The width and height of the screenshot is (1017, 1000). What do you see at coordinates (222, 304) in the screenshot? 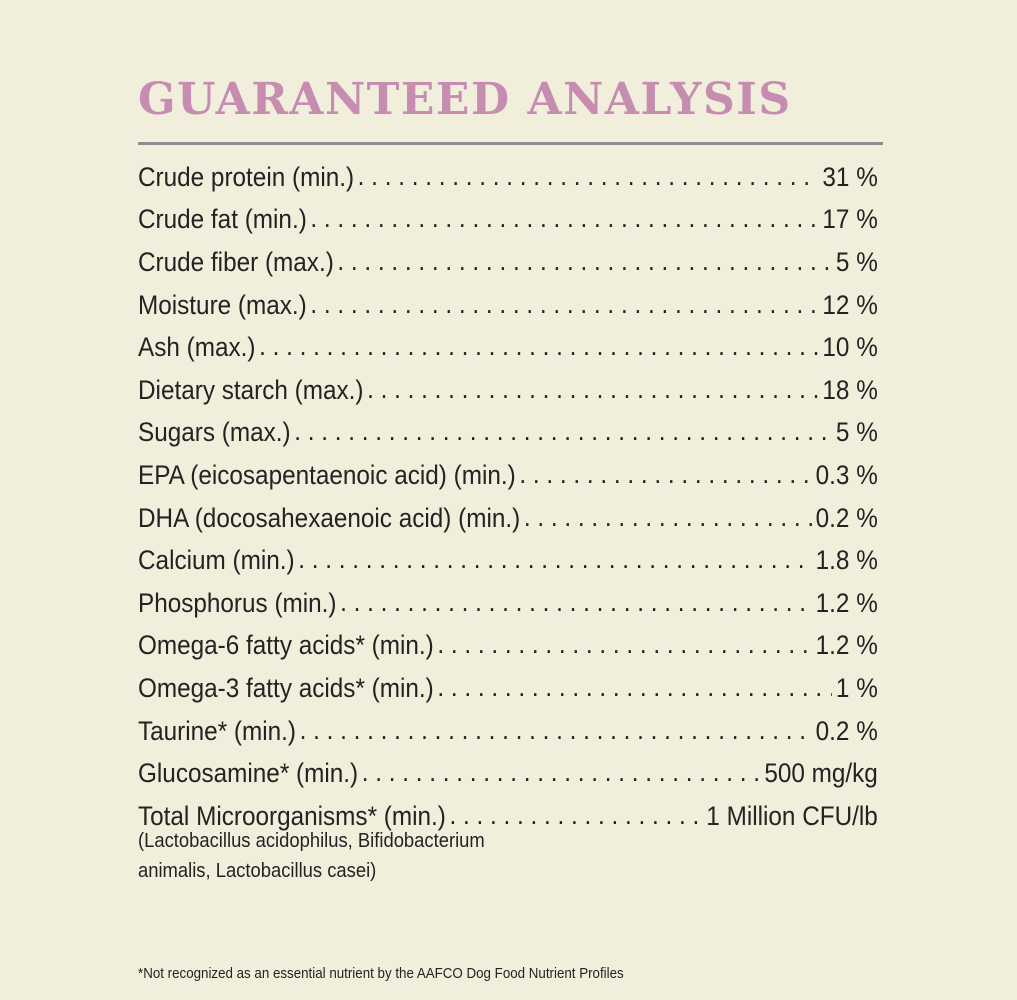
I see `nutrient-label: Moisture (max.)` at bounding box center [222, 304].